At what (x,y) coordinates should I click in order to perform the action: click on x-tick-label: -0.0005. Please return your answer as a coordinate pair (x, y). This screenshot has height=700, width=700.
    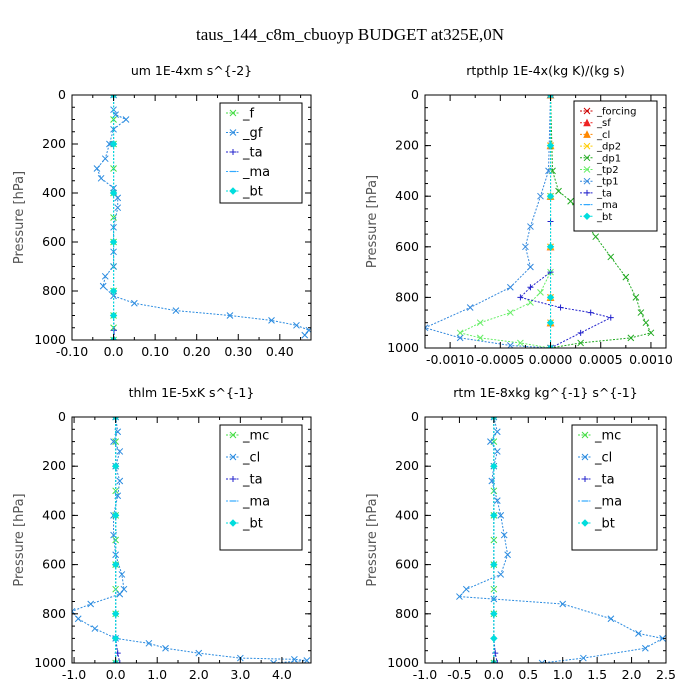
    Looking at the image, I should click on (500, 359).